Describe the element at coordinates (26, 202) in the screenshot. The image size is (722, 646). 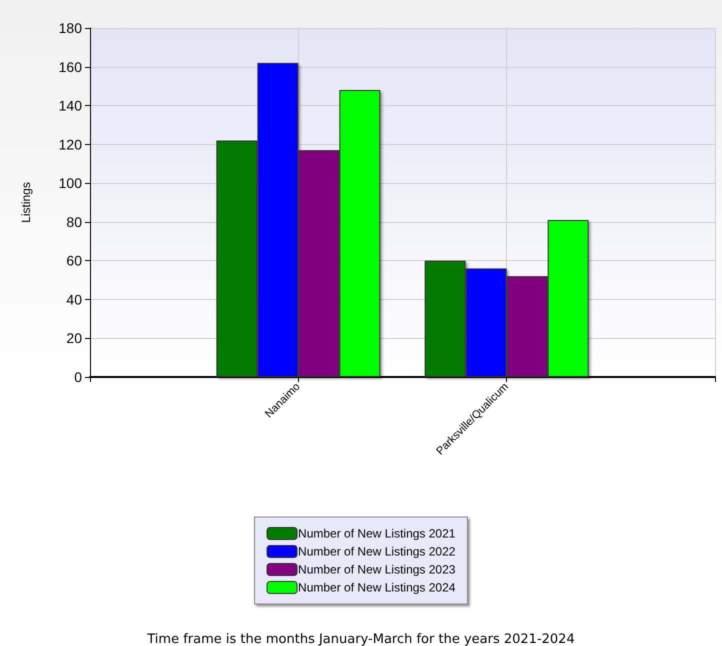
I see `y-axis-title: Listings` at that location.